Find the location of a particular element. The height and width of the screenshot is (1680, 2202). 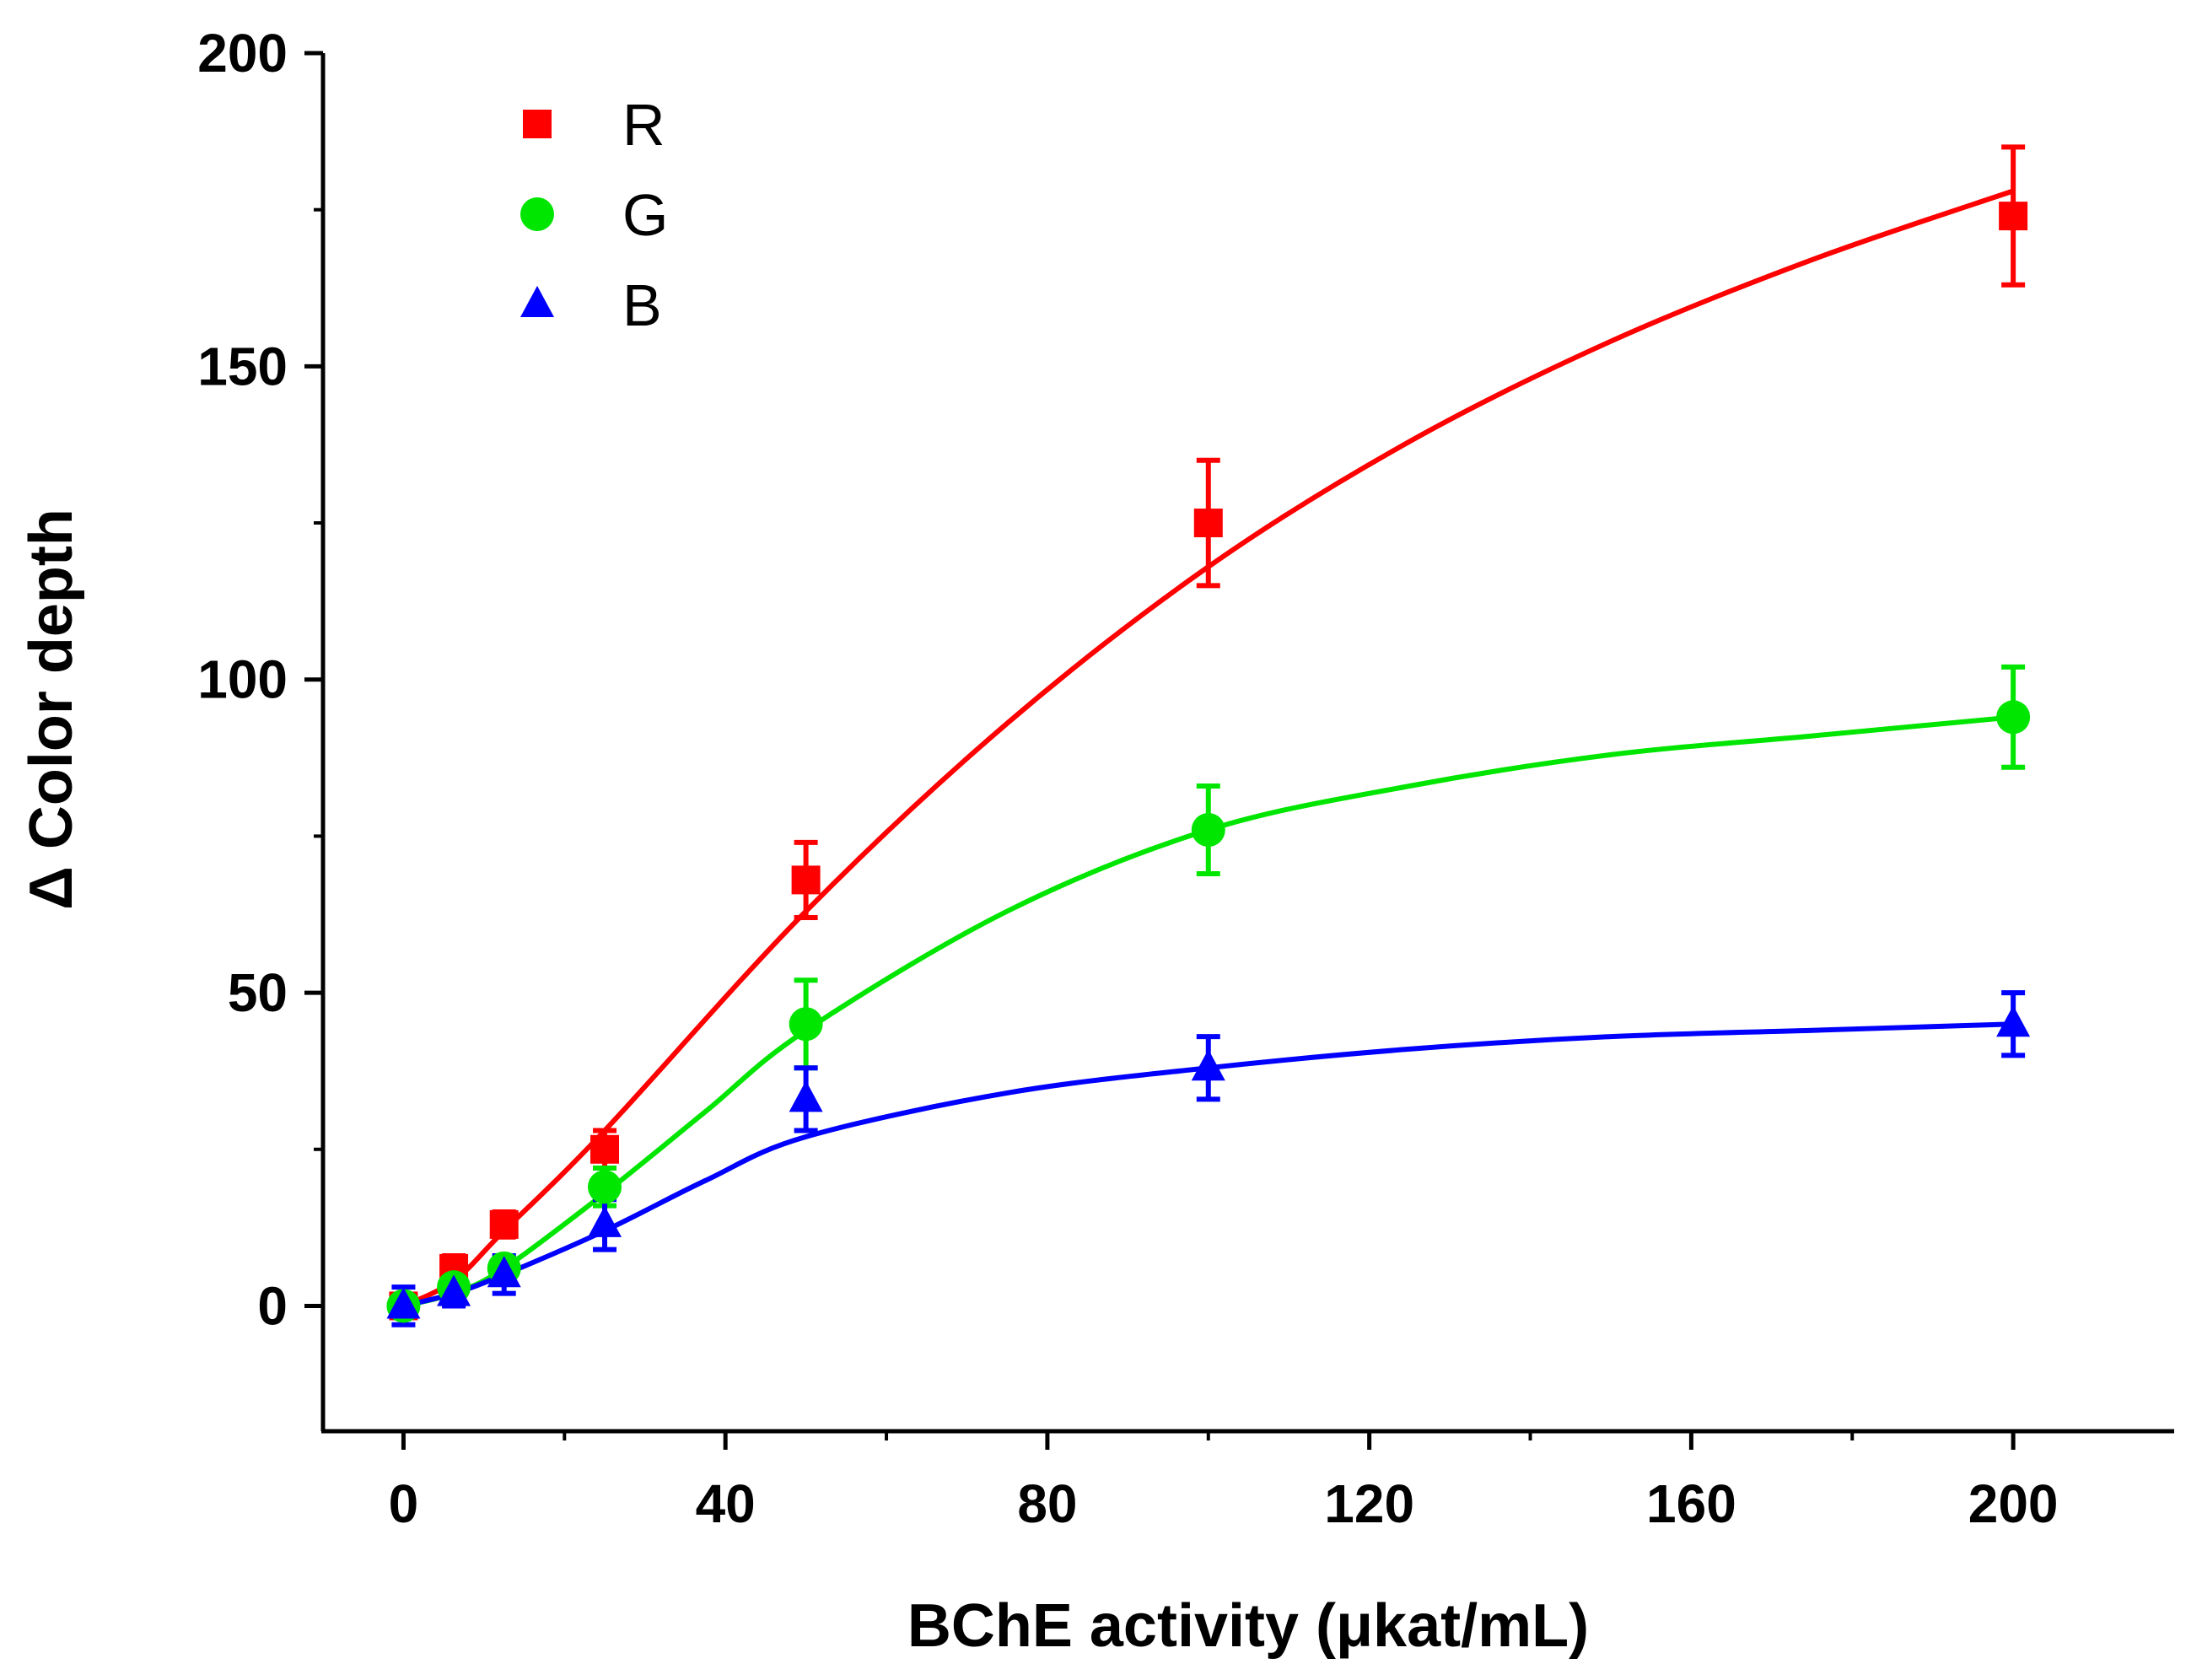

x-tick-label: 40 is located at coordinates (726, 1503).